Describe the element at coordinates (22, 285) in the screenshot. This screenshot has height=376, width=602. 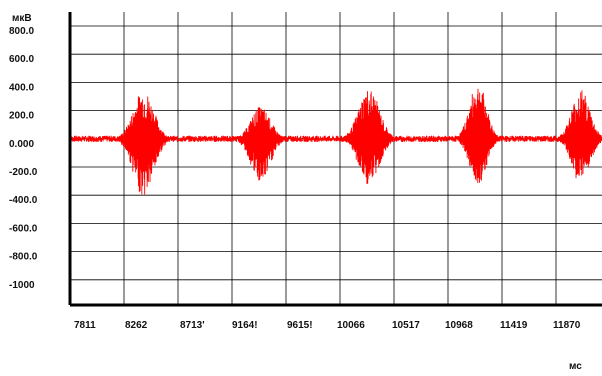
I see `y-tick-label: -1000` at that location.